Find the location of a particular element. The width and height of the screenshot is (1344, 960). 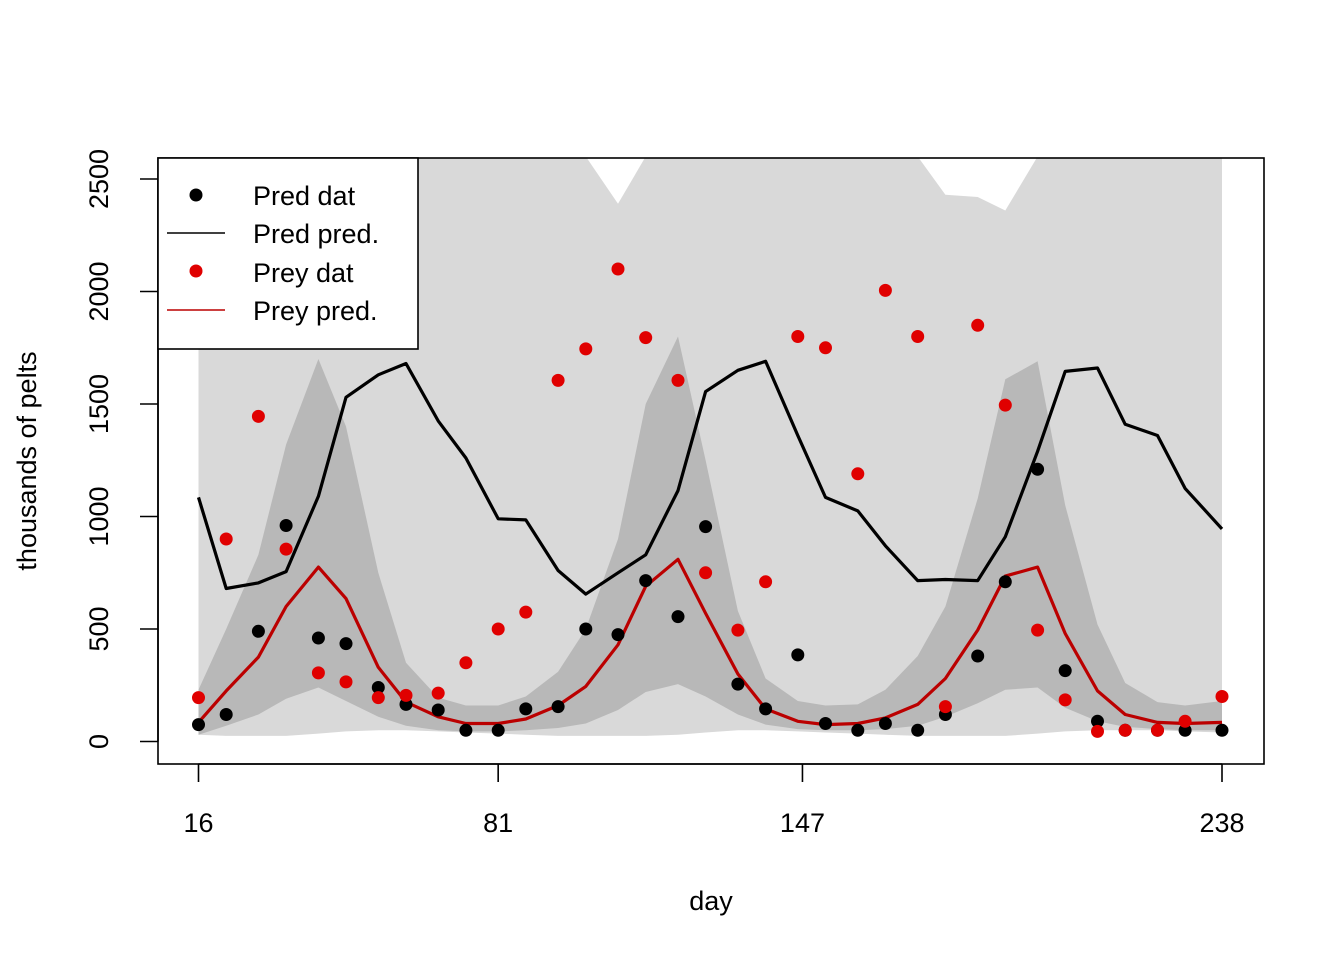

legend-swatch-prey-dat is located at coordinates (196, 271).